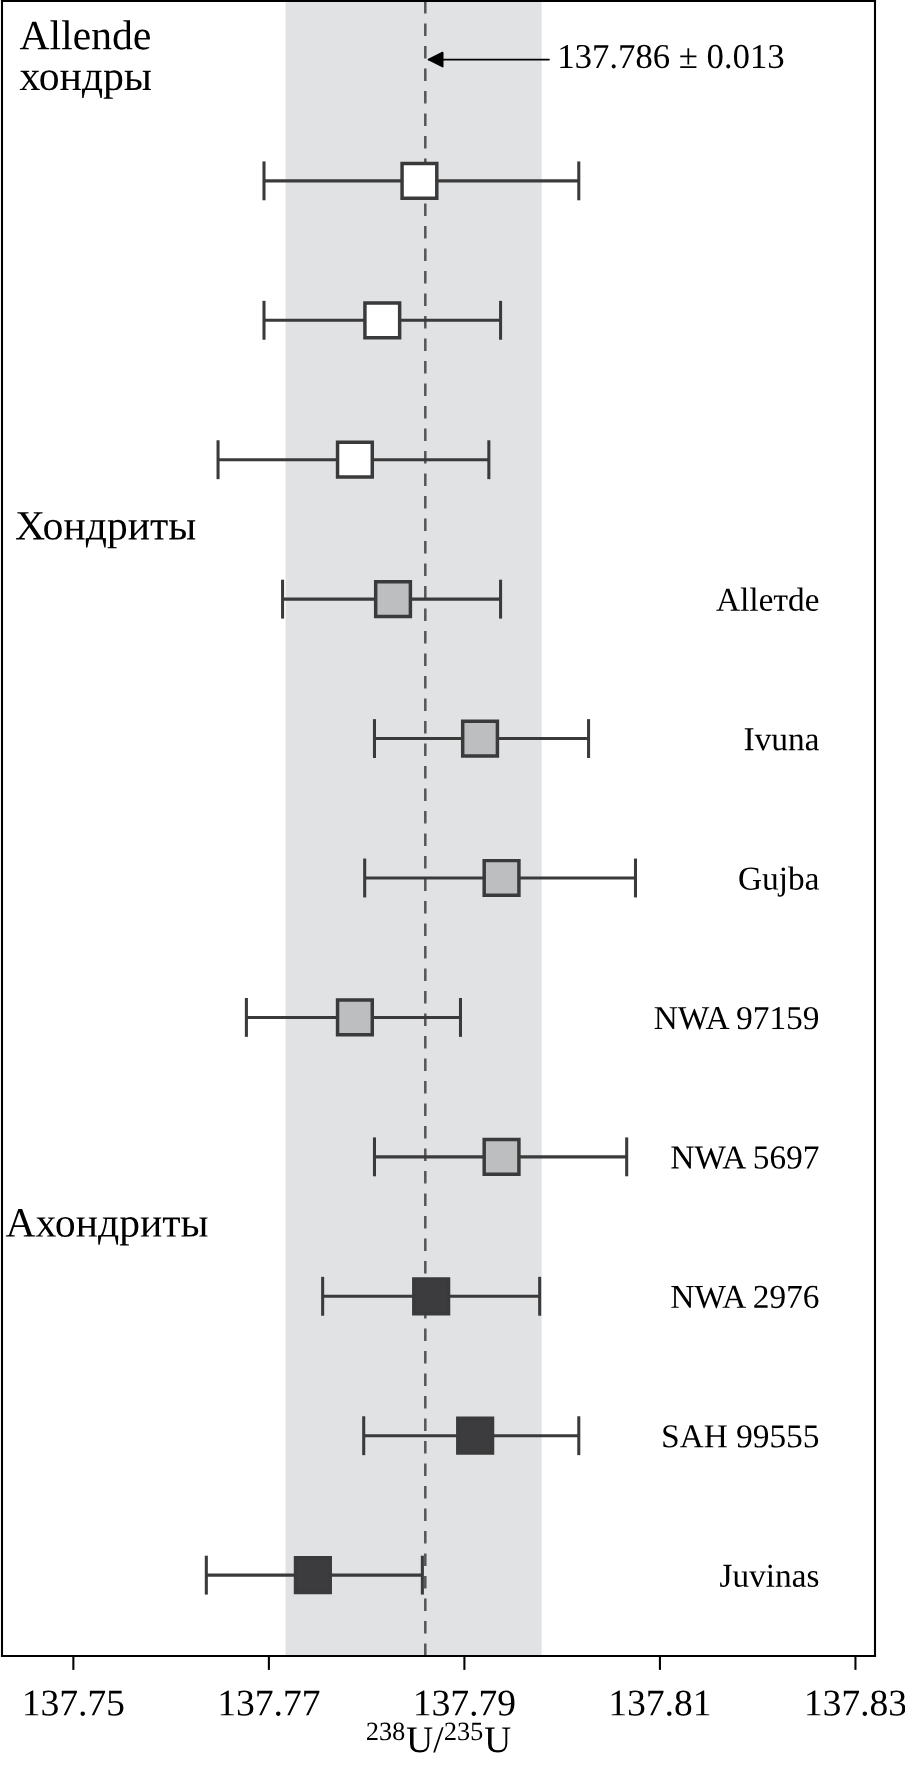  I want to click on y-tick-label: Ivuna, so click(781, 739).